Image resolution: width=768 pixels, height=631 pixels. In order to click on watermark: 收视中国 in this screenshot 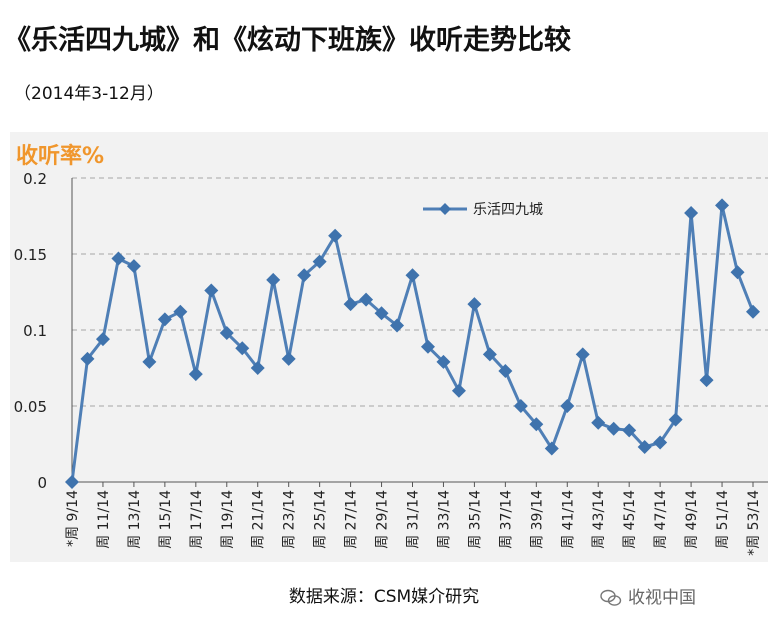, I will do `click(648, 595)`.